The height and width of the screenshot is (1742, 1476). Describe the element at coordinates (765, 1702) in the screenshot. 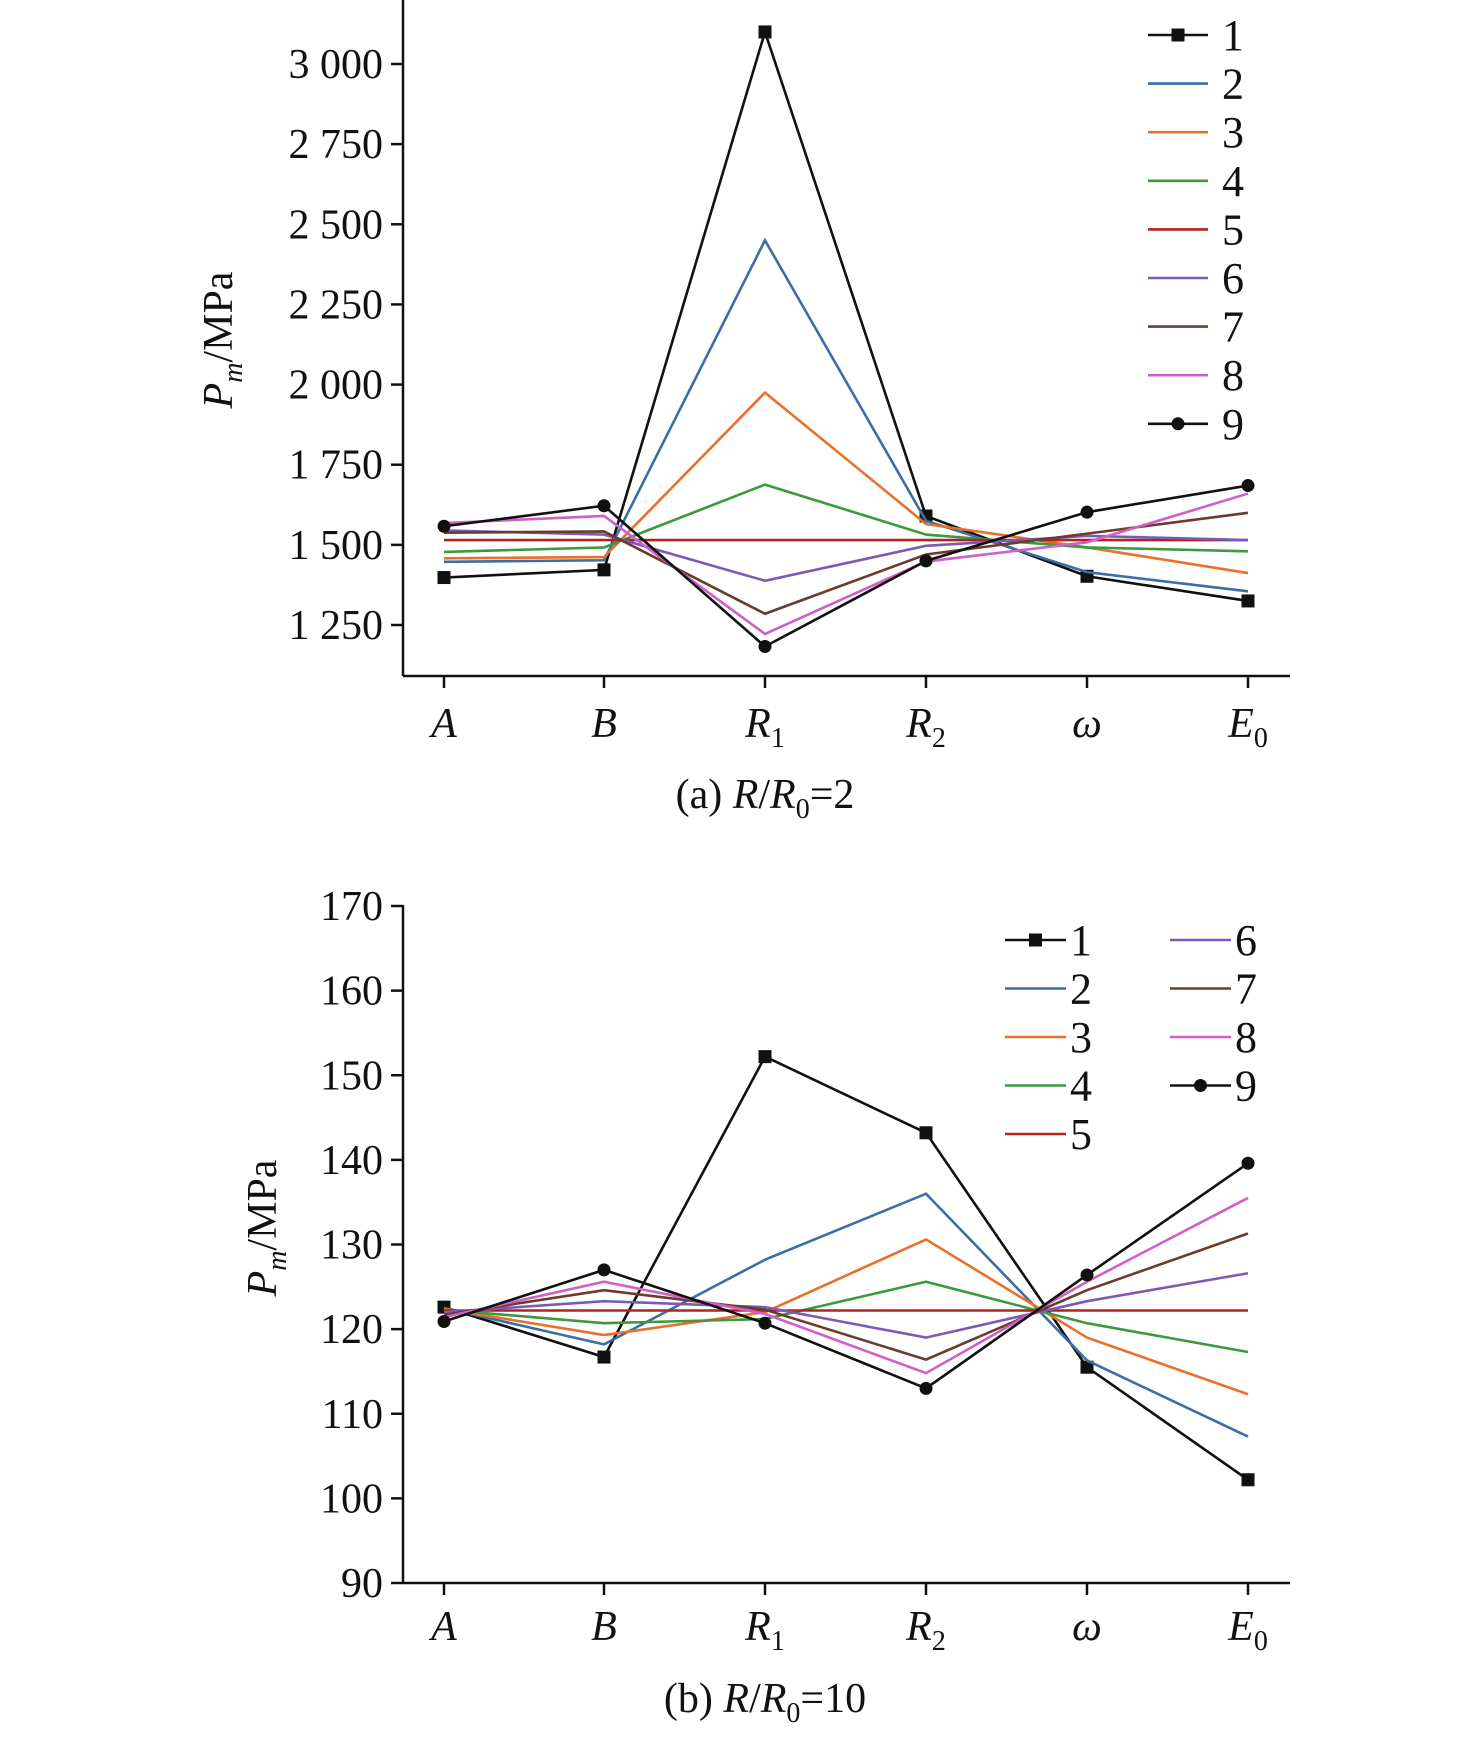

I see `panel-caption: (b) R/R0=10` at that location.